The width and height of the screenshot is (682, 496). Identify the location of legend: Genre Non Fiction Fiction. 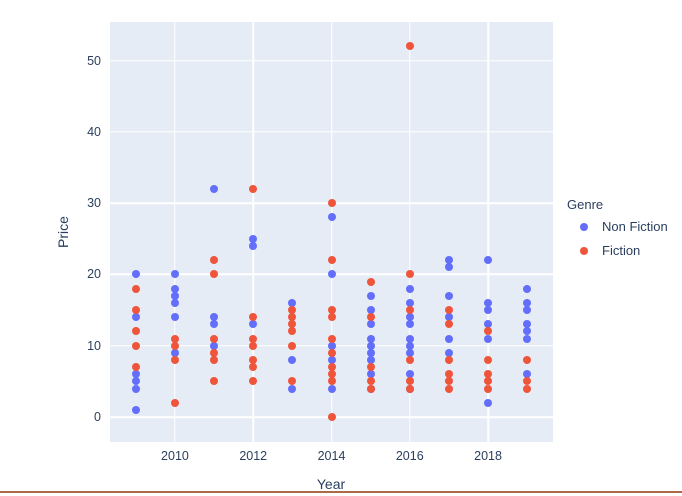
(617, 232).